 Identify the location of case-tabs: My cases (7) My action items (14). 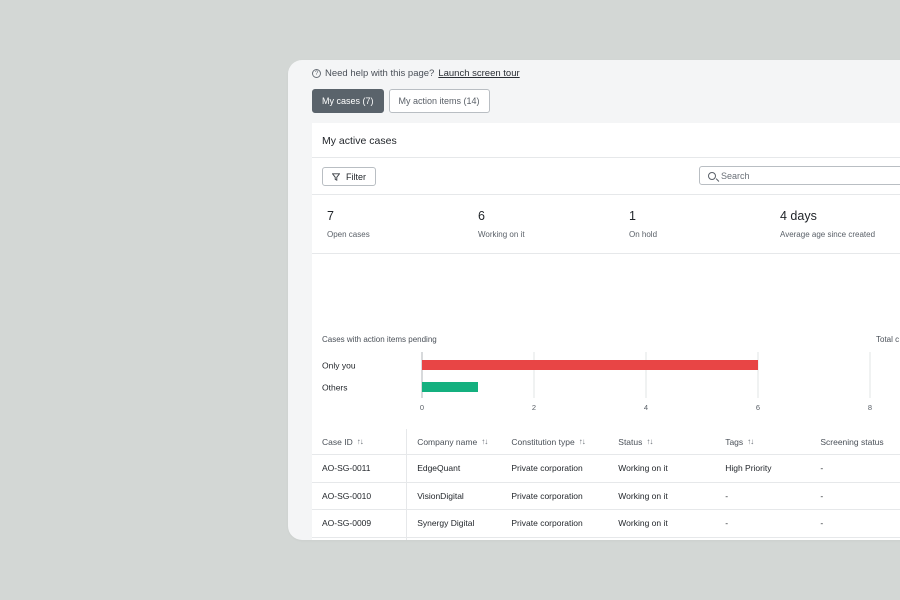
(401, 101).